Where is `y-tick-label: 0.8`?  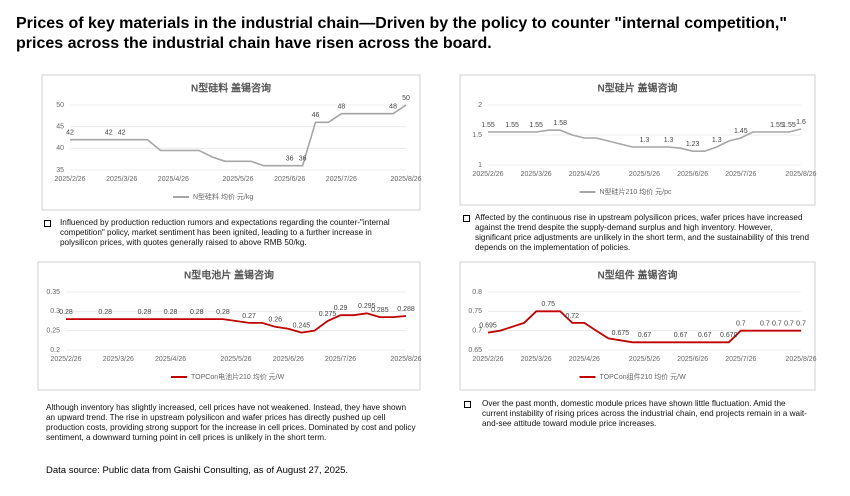
y-tick-label: 0.8 is located at coordinates (477, 292).